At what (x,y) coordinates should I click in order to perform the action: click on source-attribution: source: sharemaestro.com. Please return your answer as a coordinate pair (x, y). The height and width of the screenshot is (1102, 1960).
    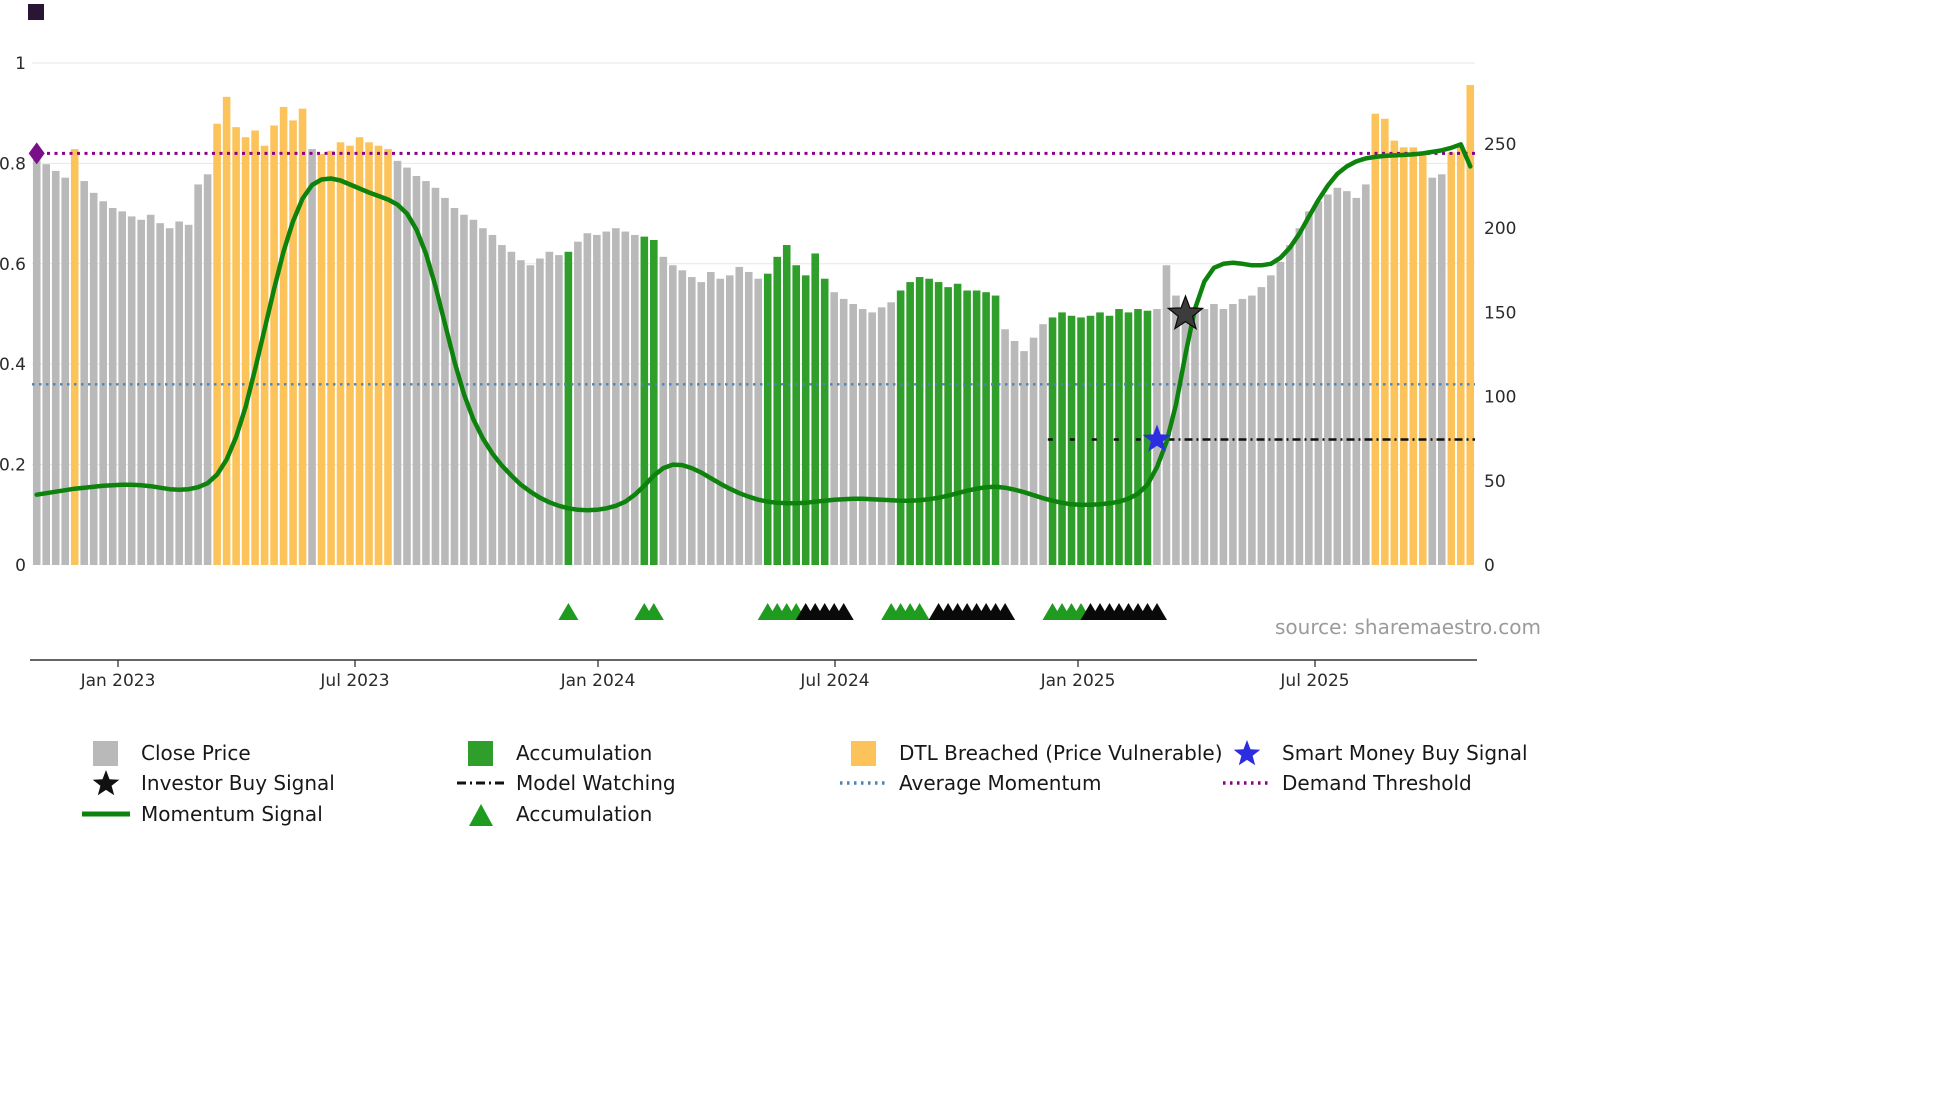
    Looking at the image, I should click on (1408, 627).